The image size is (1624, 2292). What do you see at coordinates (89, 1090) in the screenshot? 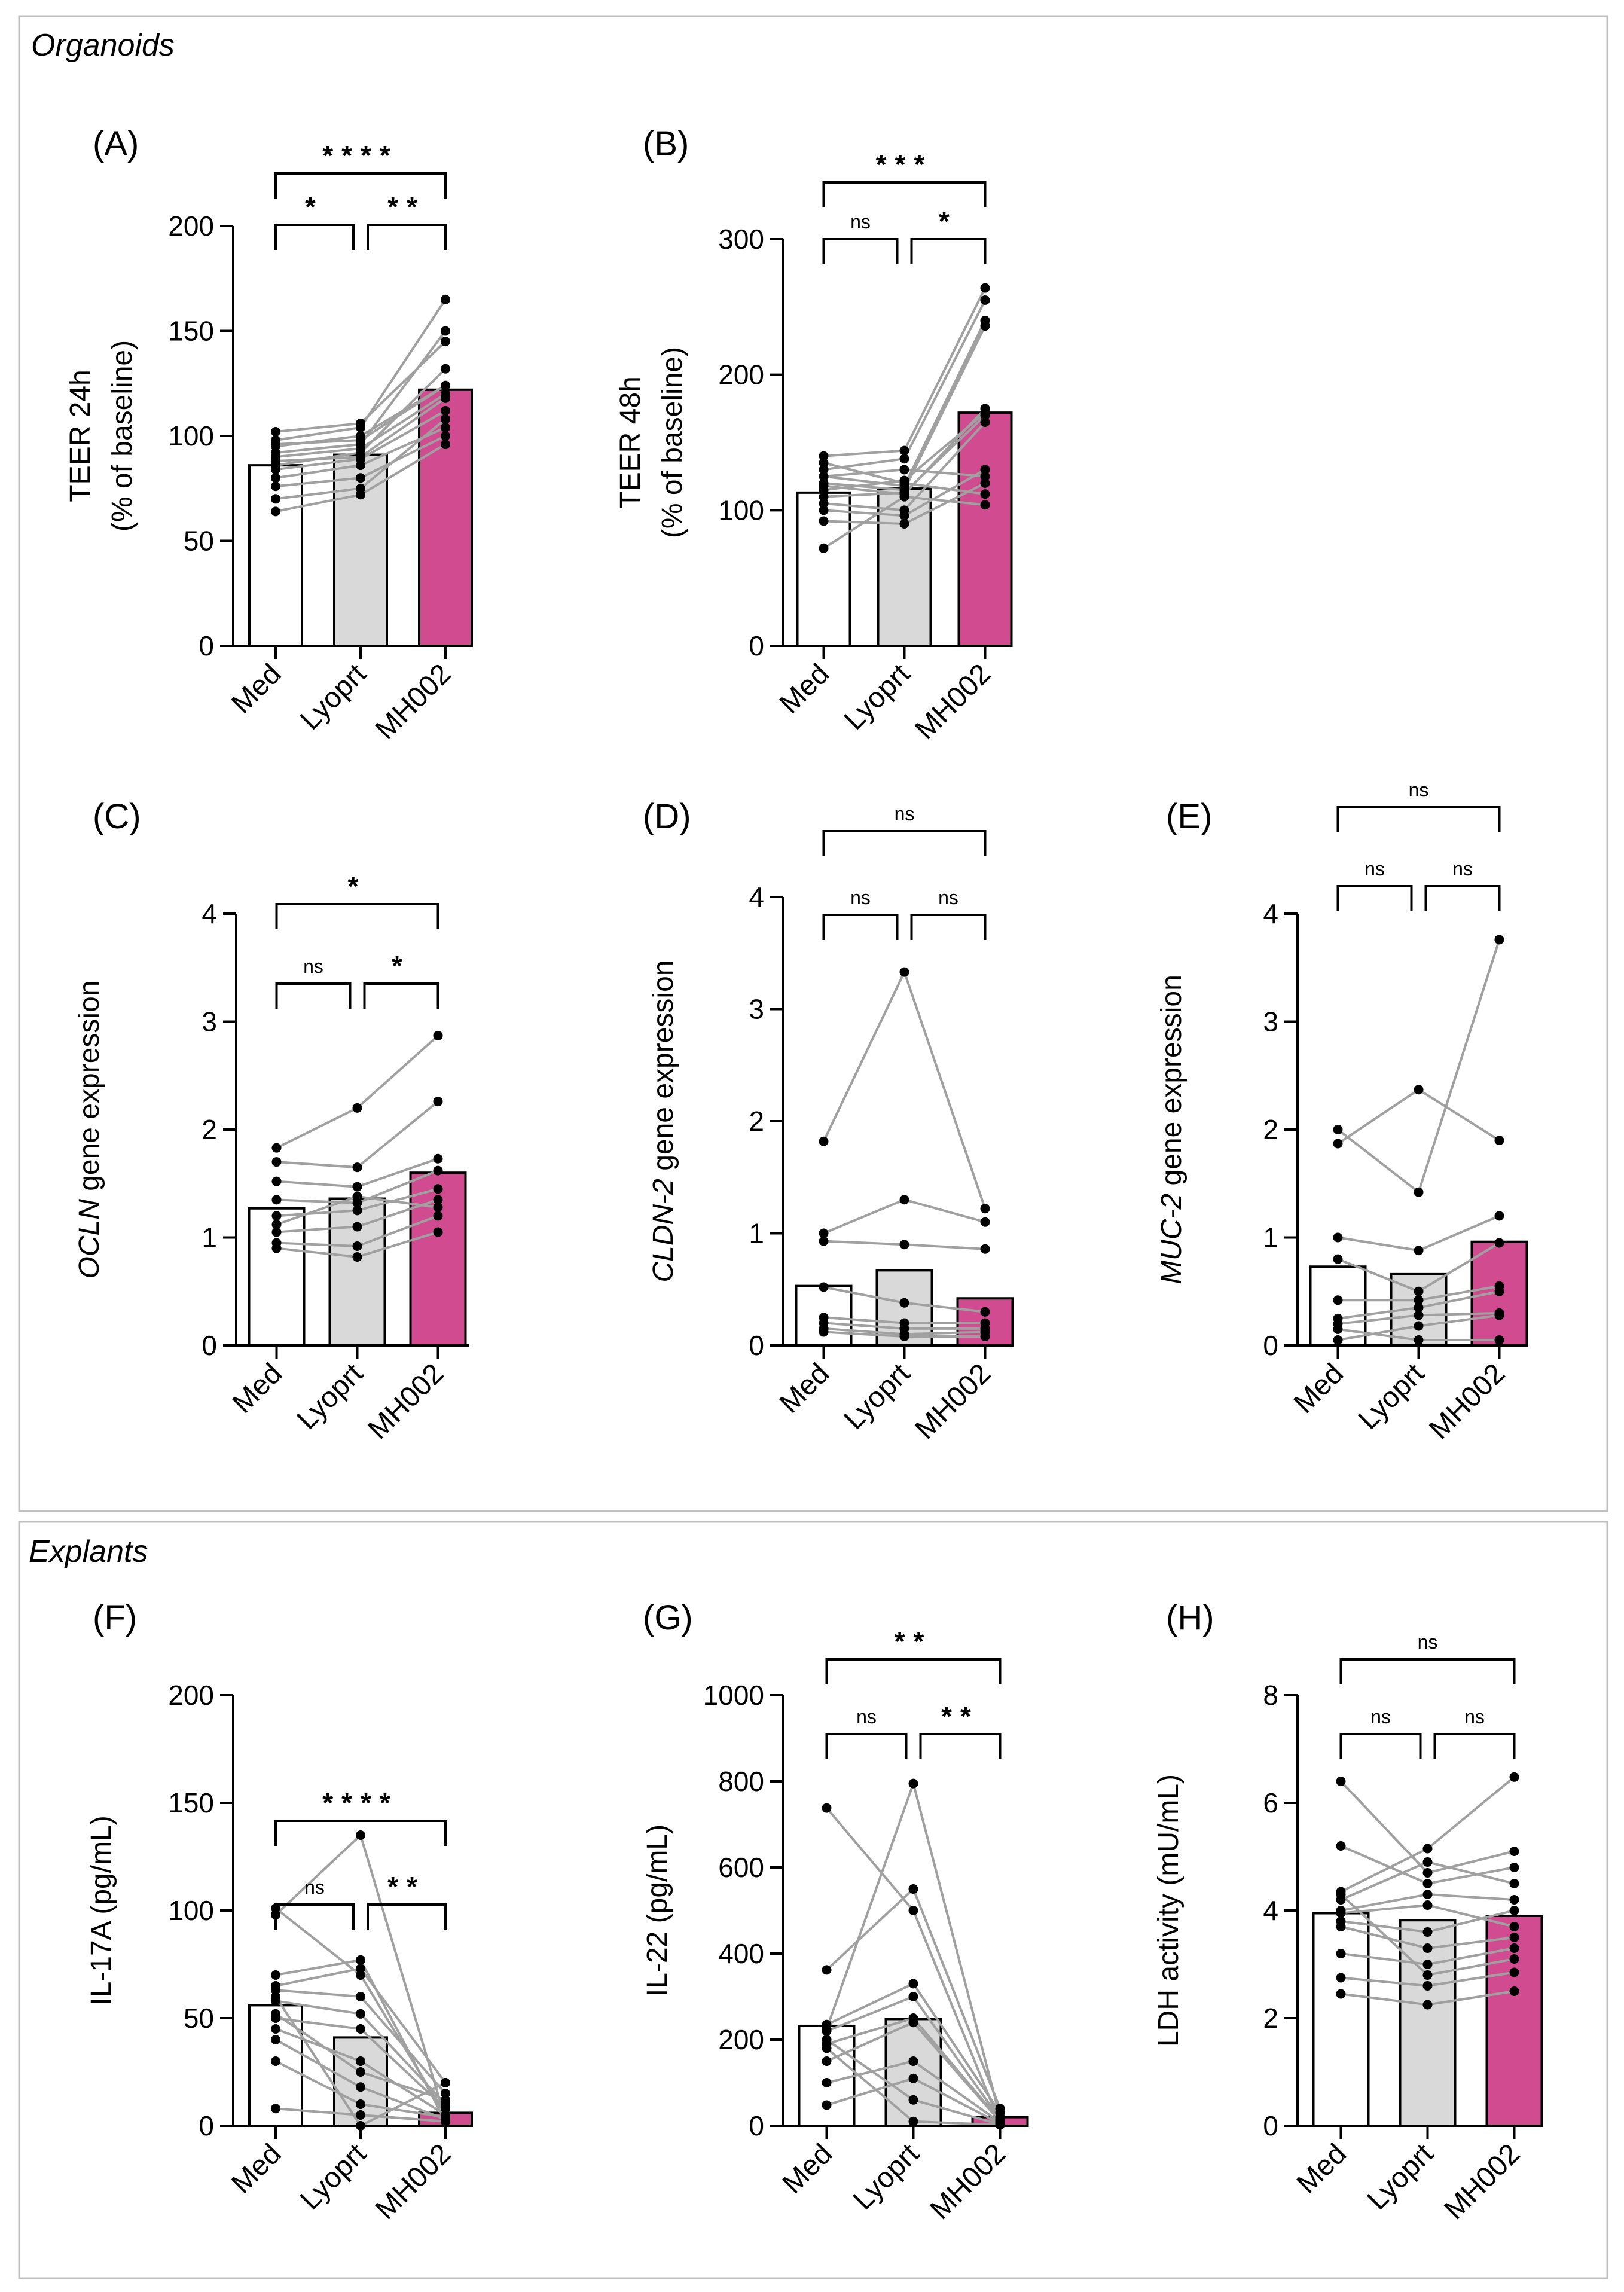
I see `y-axis-label-part: gene expression` at bounding box center [89, 1090].